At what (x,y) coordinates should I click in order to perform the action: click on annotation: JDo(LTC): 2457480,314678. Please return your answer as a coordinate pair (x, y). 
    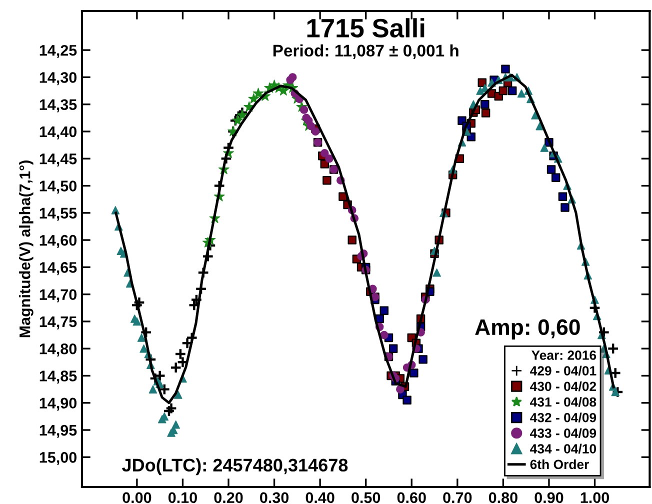
    Looking at the image, I should click on (235, 467).